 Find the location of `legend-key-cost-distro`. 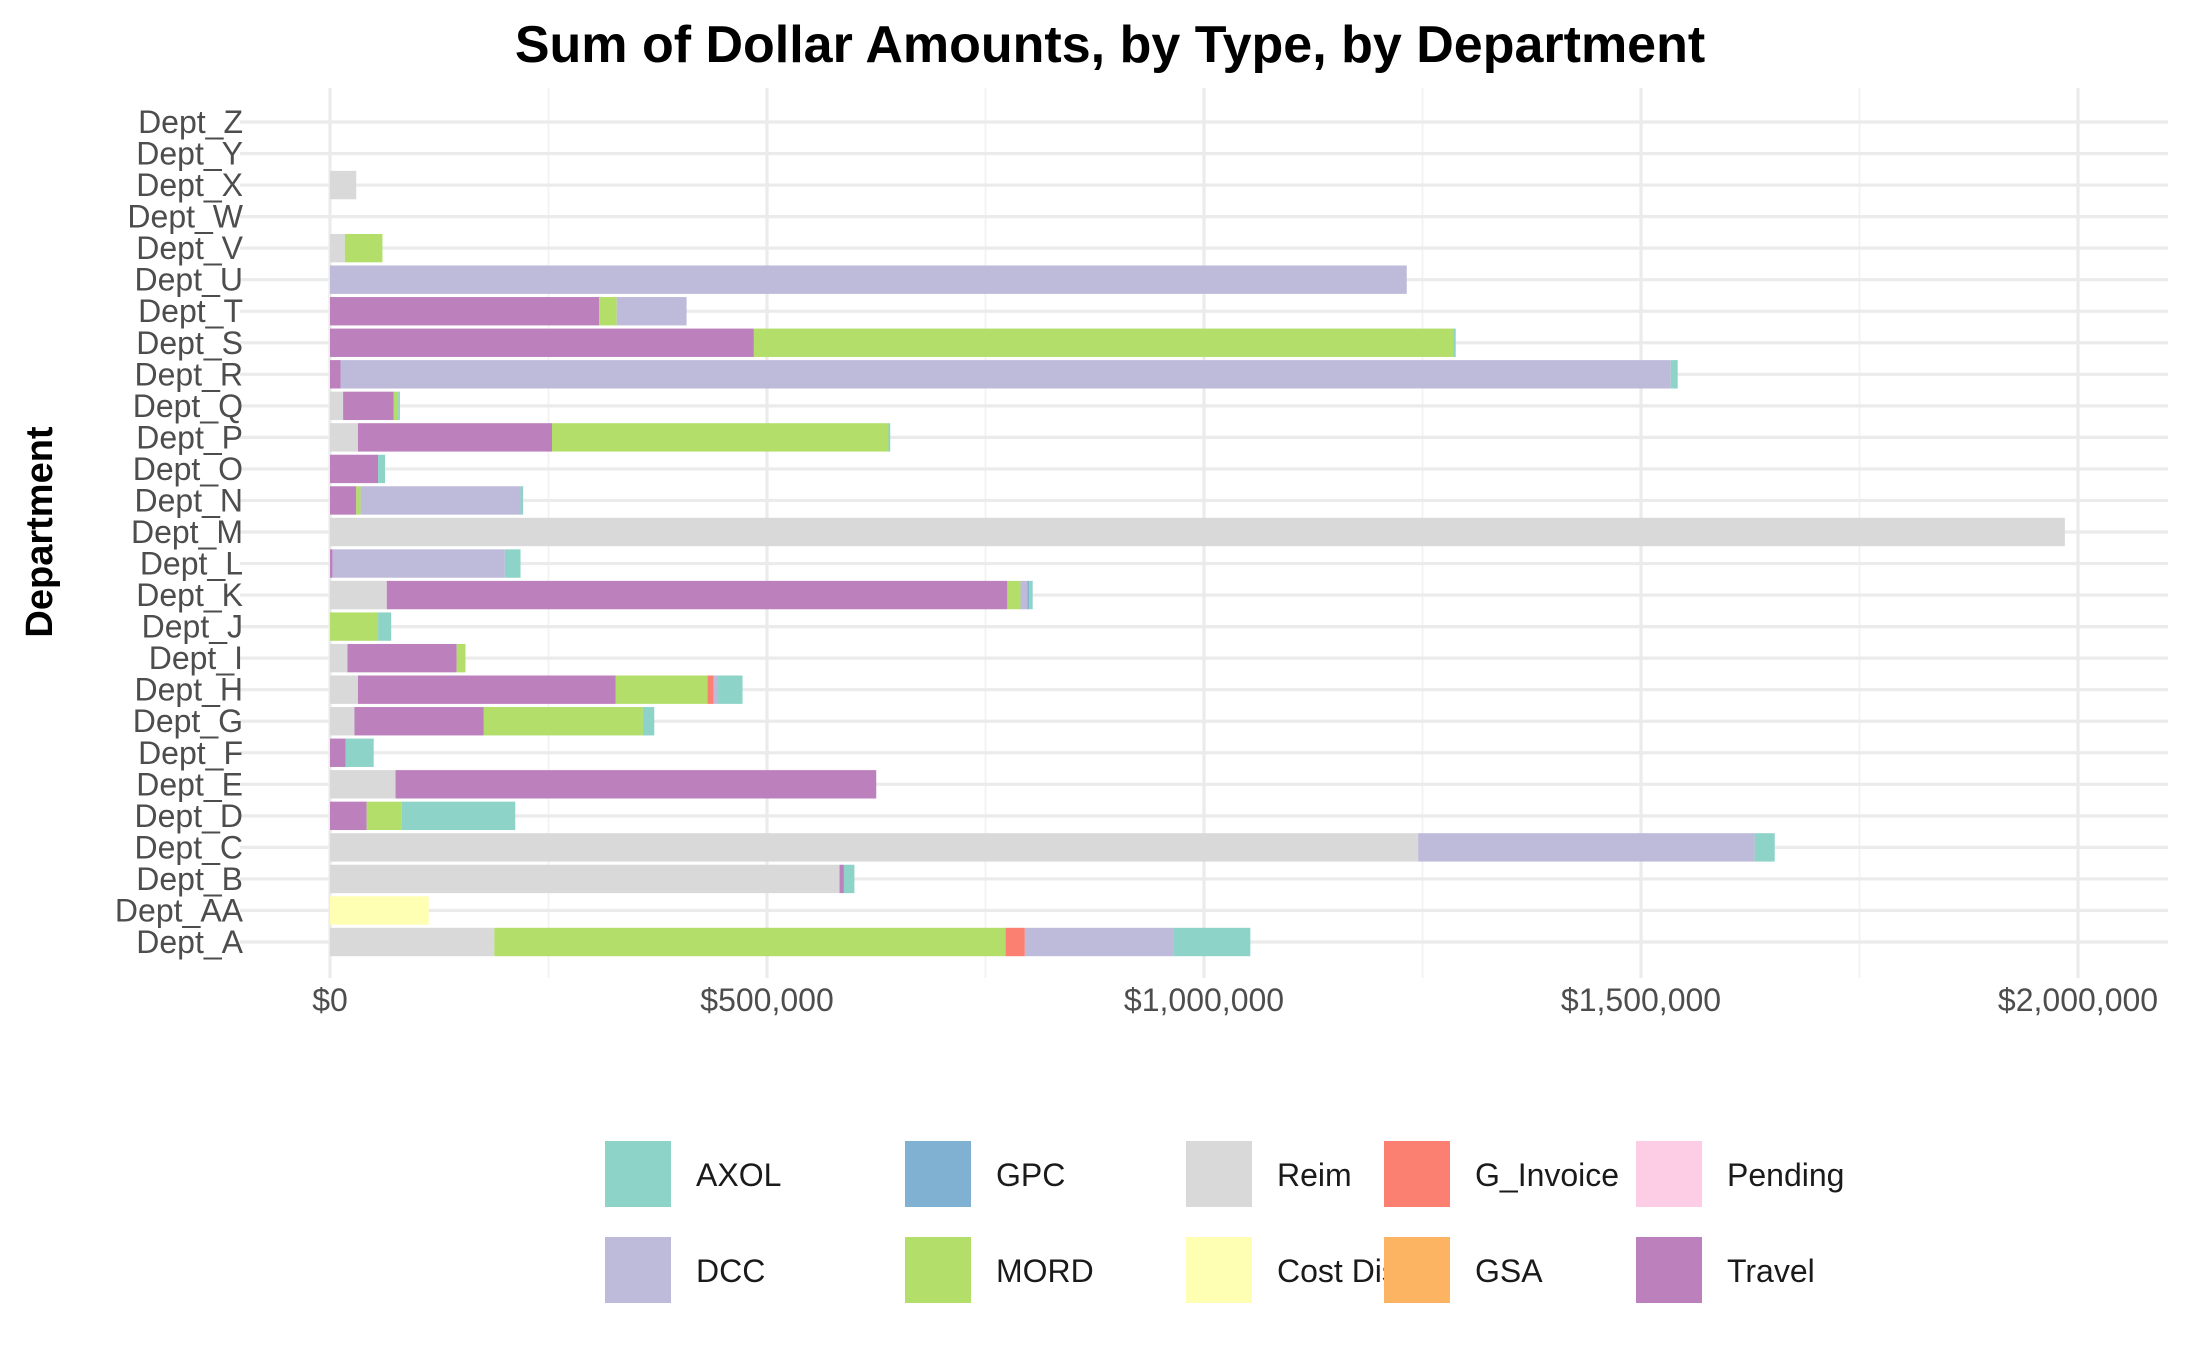

legend-key-cost-distro is located at coordinates (1219, 1270).